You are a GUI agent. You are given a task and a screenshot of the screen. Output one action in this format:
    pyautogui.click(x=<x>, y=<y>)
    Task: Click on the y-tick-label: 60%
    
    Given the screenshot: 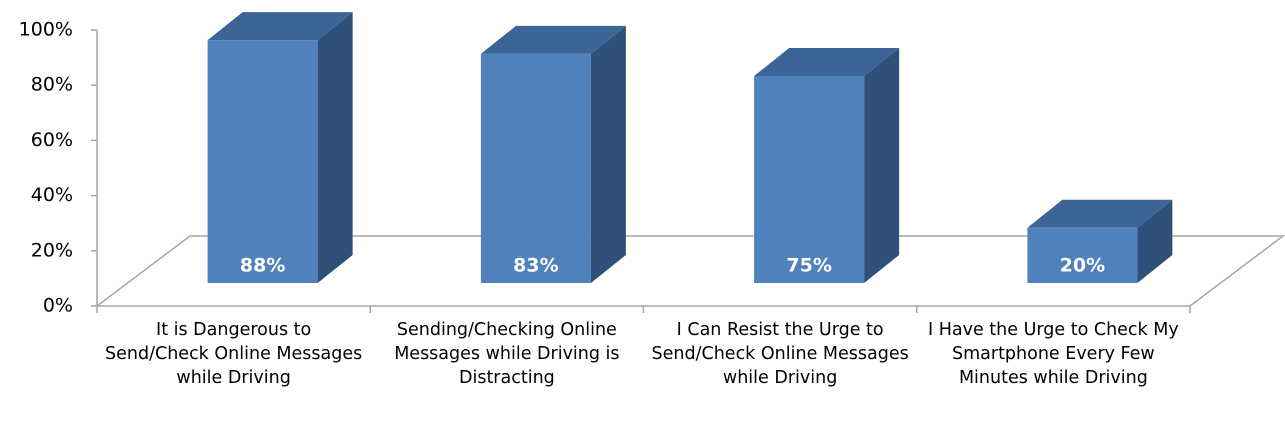 What is the action you would take?
    pyautogui.click(x=52, y=140)
    